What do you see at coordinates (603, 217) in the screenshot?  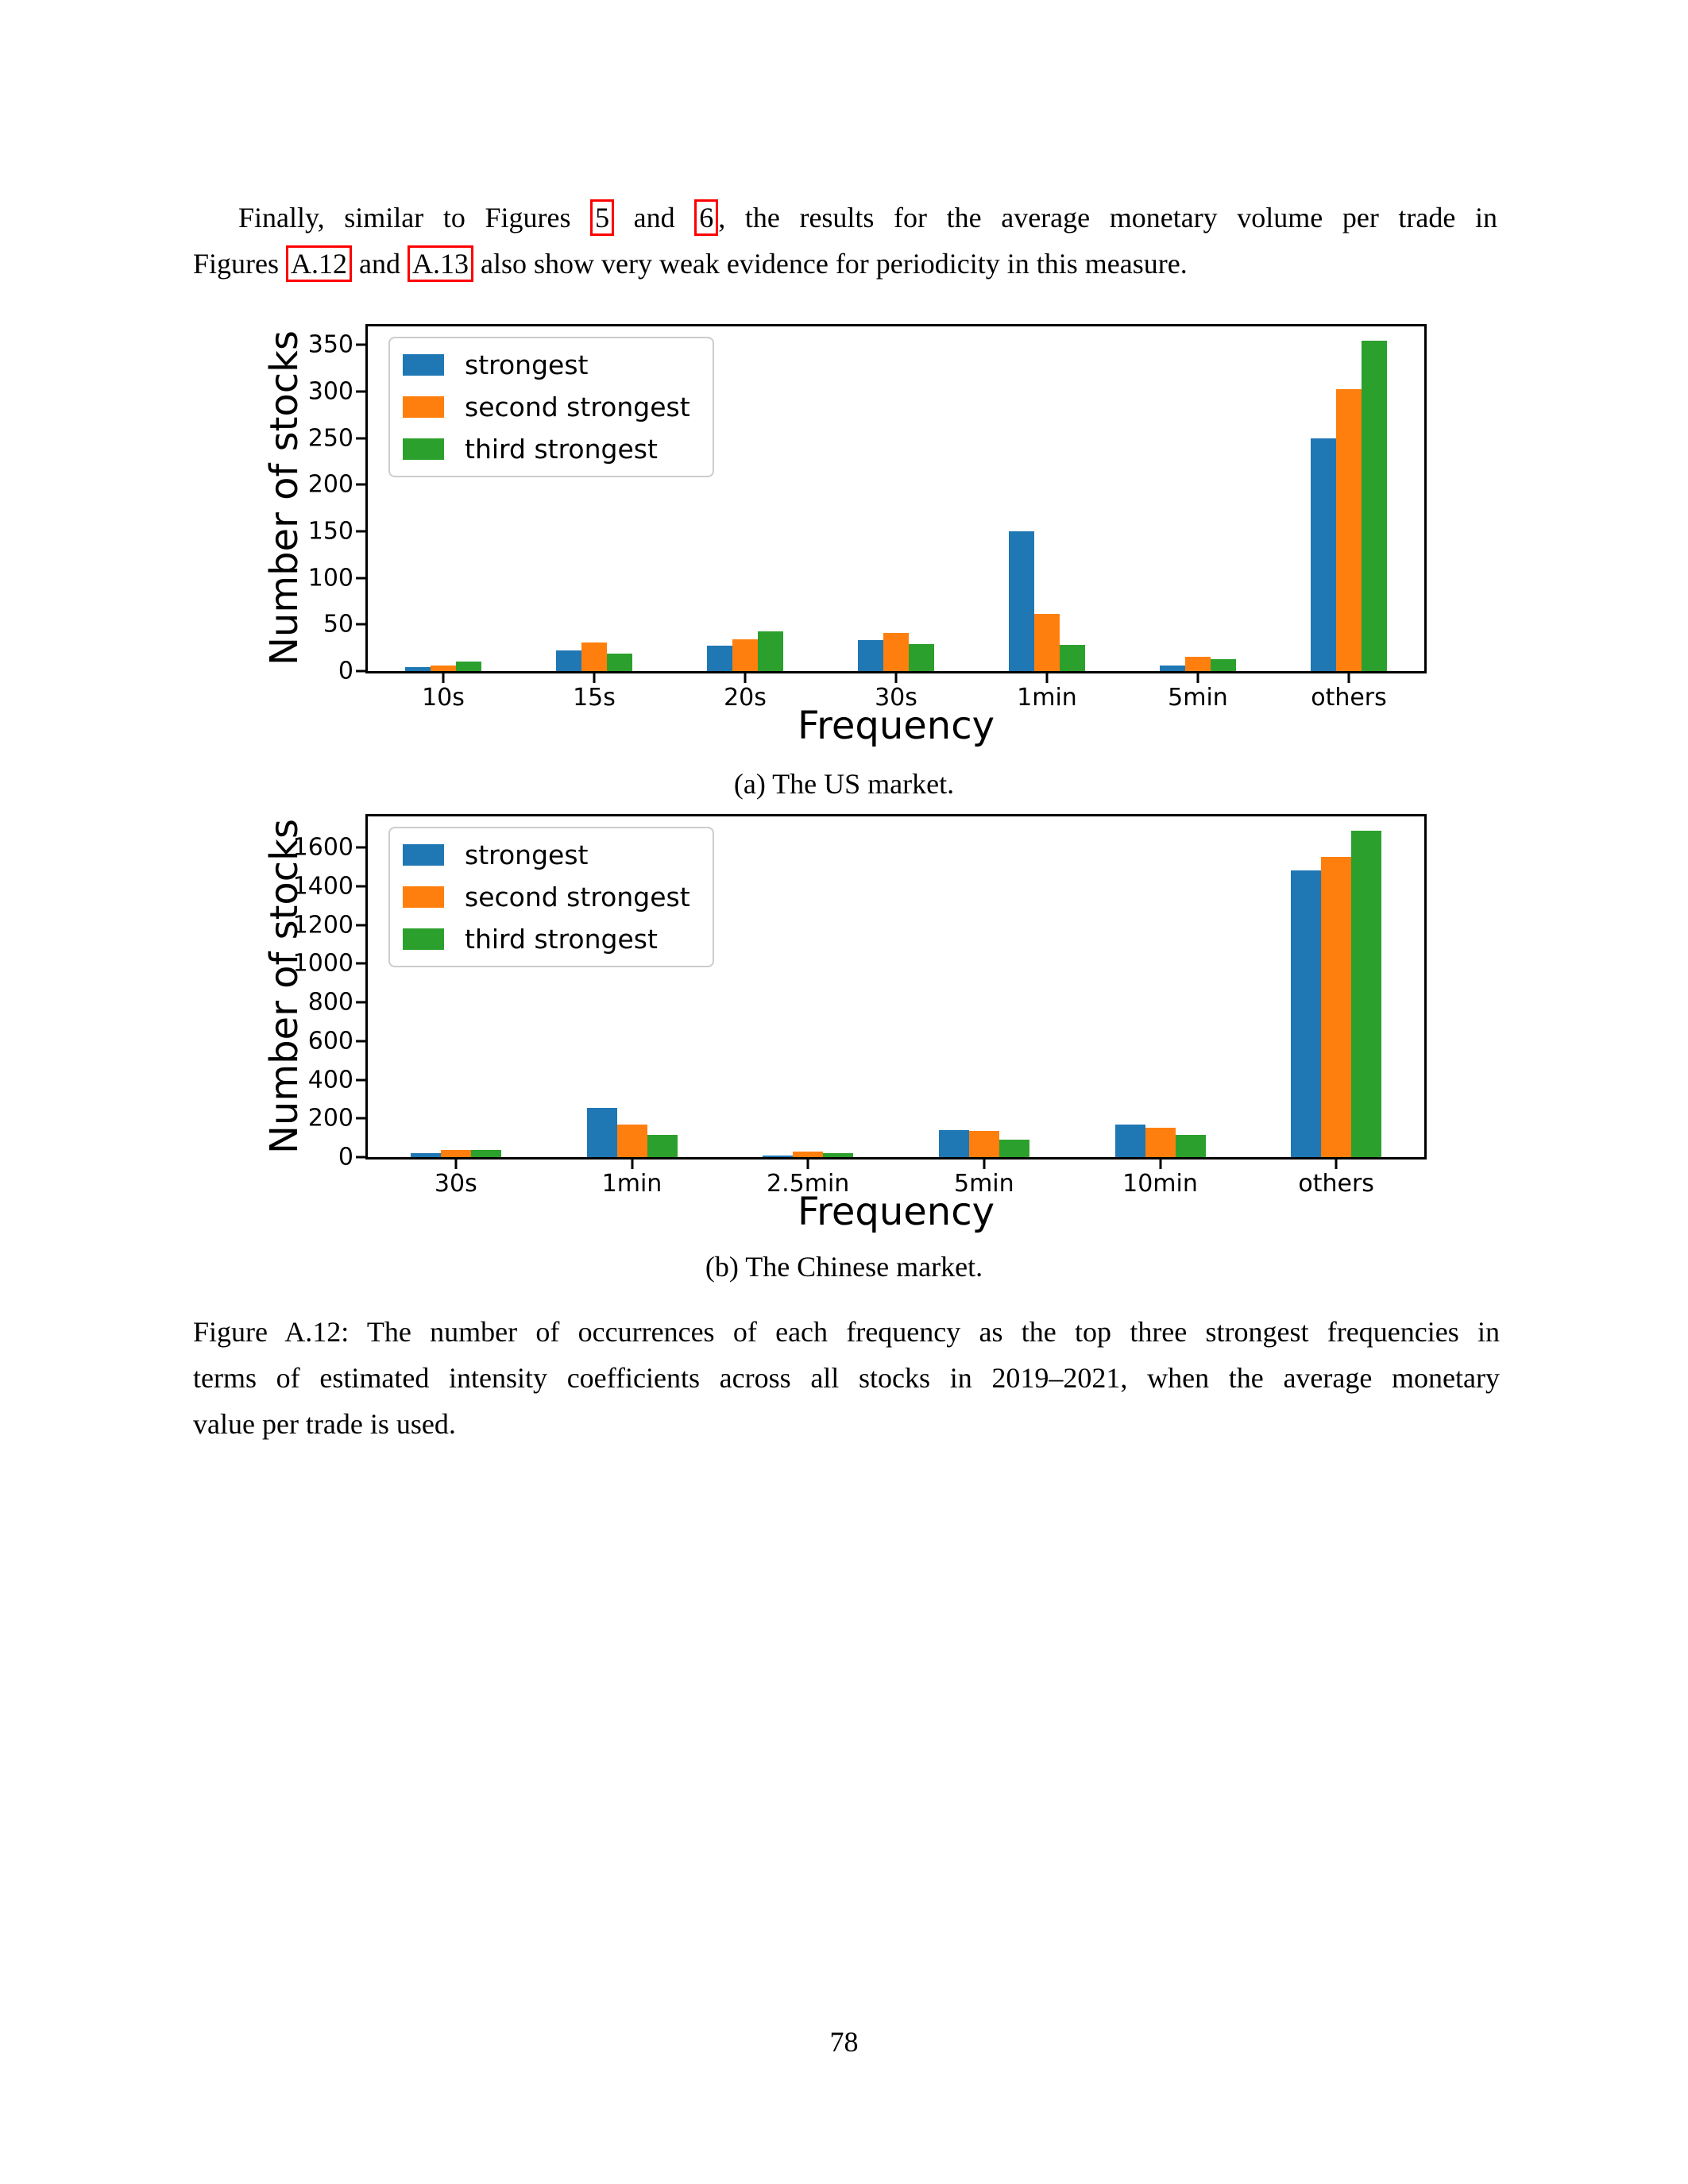 I see `figure-ref-link-5: 5` at bounding box center [603, 217].